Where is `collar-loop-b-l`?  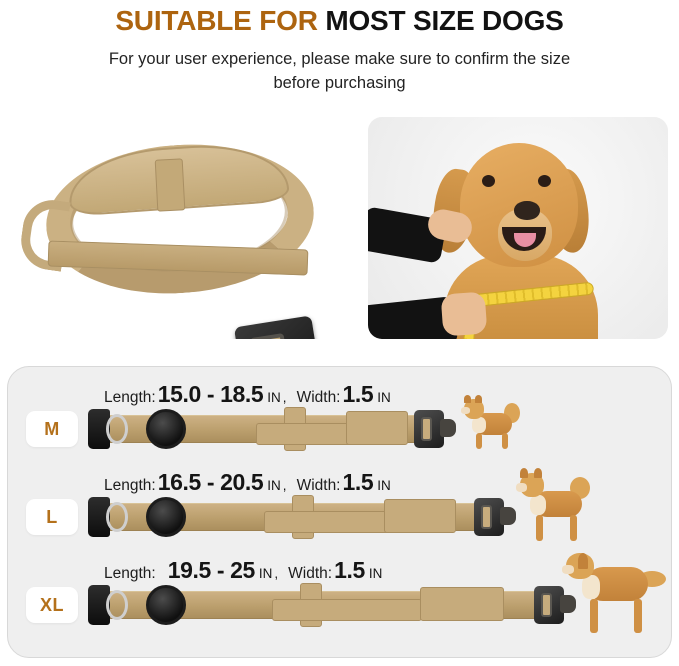 collar-loop-b-l is located at coordinates (331, 522).